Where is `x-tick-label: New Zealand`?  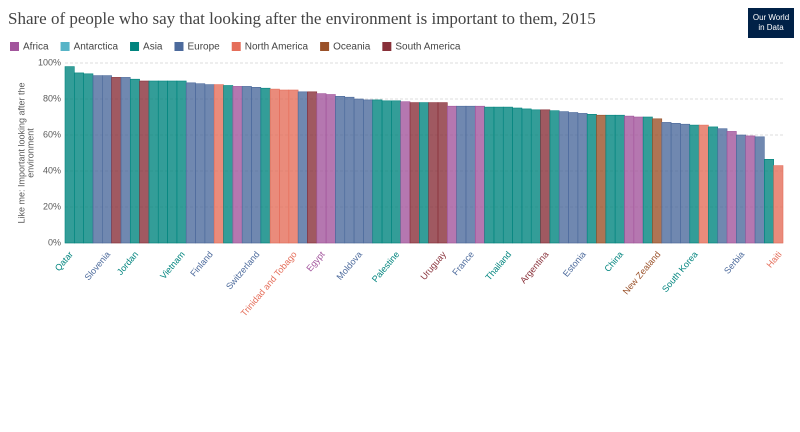
x-tick-label: New Zealand is located at coordinates (642, 272).